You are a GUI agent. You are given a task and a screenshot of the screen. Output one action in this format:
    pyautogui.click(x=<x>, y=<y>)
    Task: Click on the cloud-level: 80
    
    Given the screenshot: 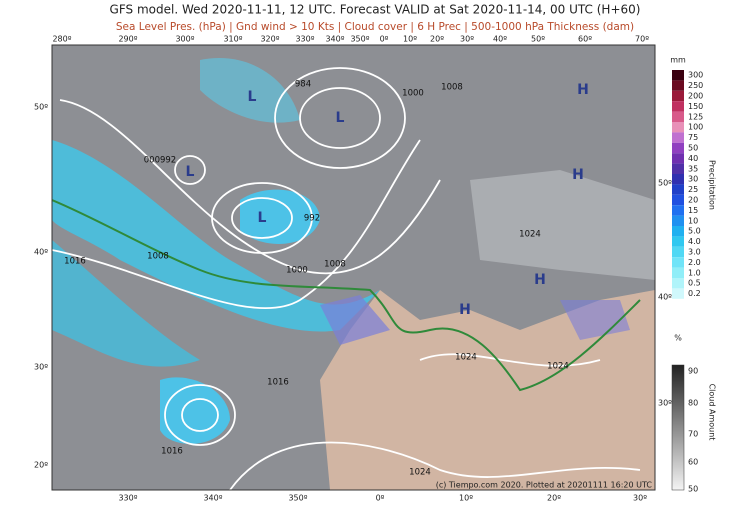 What is the action you would take?
    pyautogui.click(x=693, y=403)
    